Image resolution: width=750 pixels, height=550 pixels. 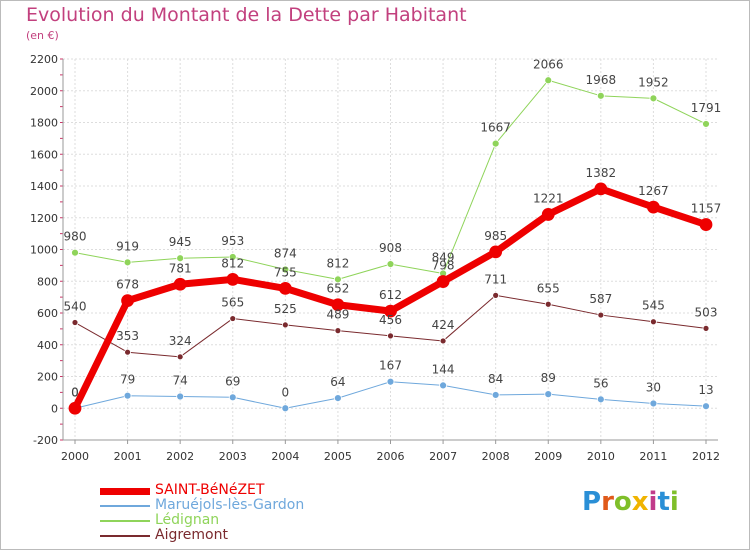 I want to click on data-label: 89, so click(x=548, y=378).